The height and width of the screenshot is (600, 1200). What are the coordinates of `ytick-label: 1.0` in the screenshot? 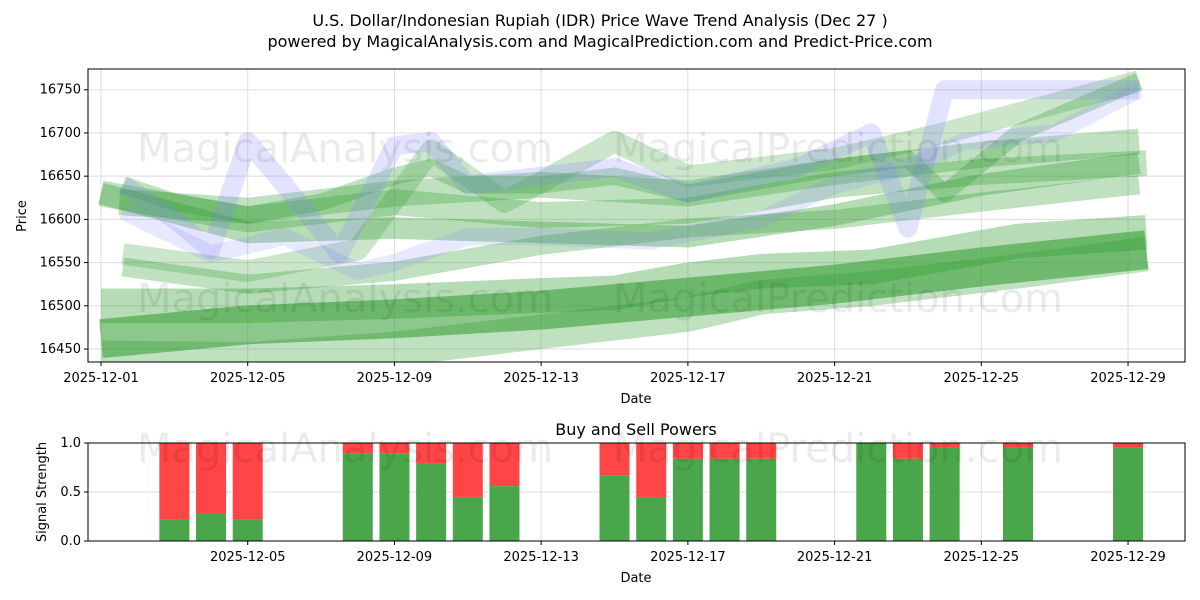 It's located at (70, 443).